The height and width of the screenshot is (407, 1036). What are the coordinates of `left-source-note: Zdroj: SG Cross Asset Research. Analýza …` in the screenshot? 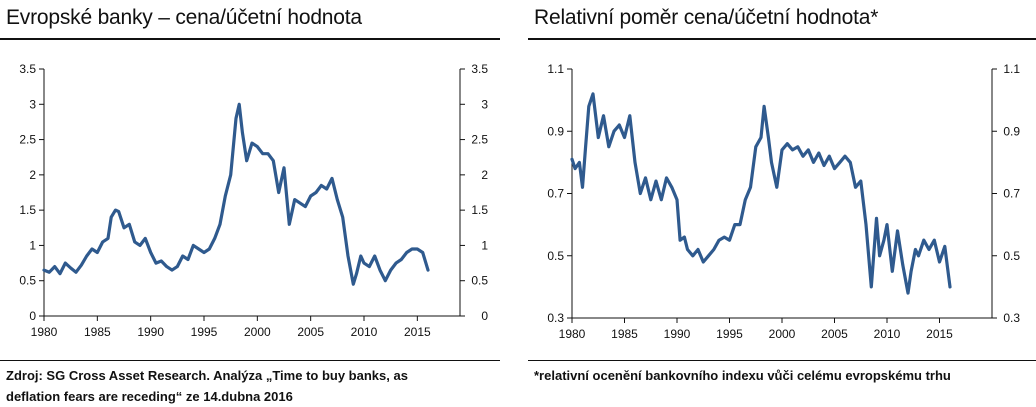 It's located at (207, 386).